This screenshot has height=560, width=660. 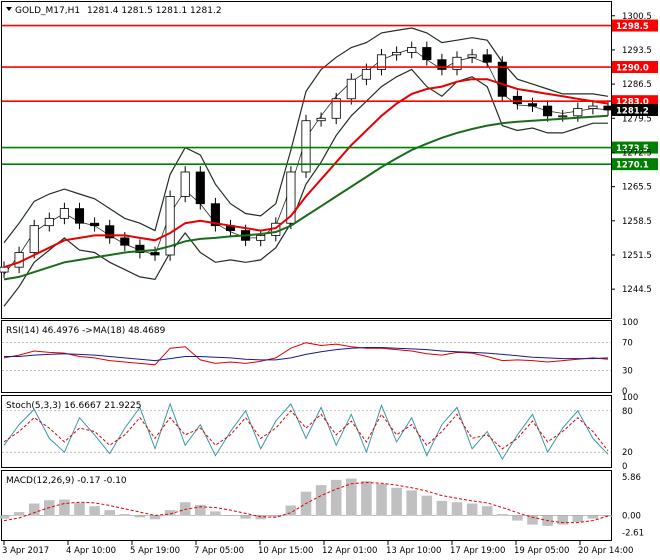 I want to click on macd-plot, so click(x=307, y=502).